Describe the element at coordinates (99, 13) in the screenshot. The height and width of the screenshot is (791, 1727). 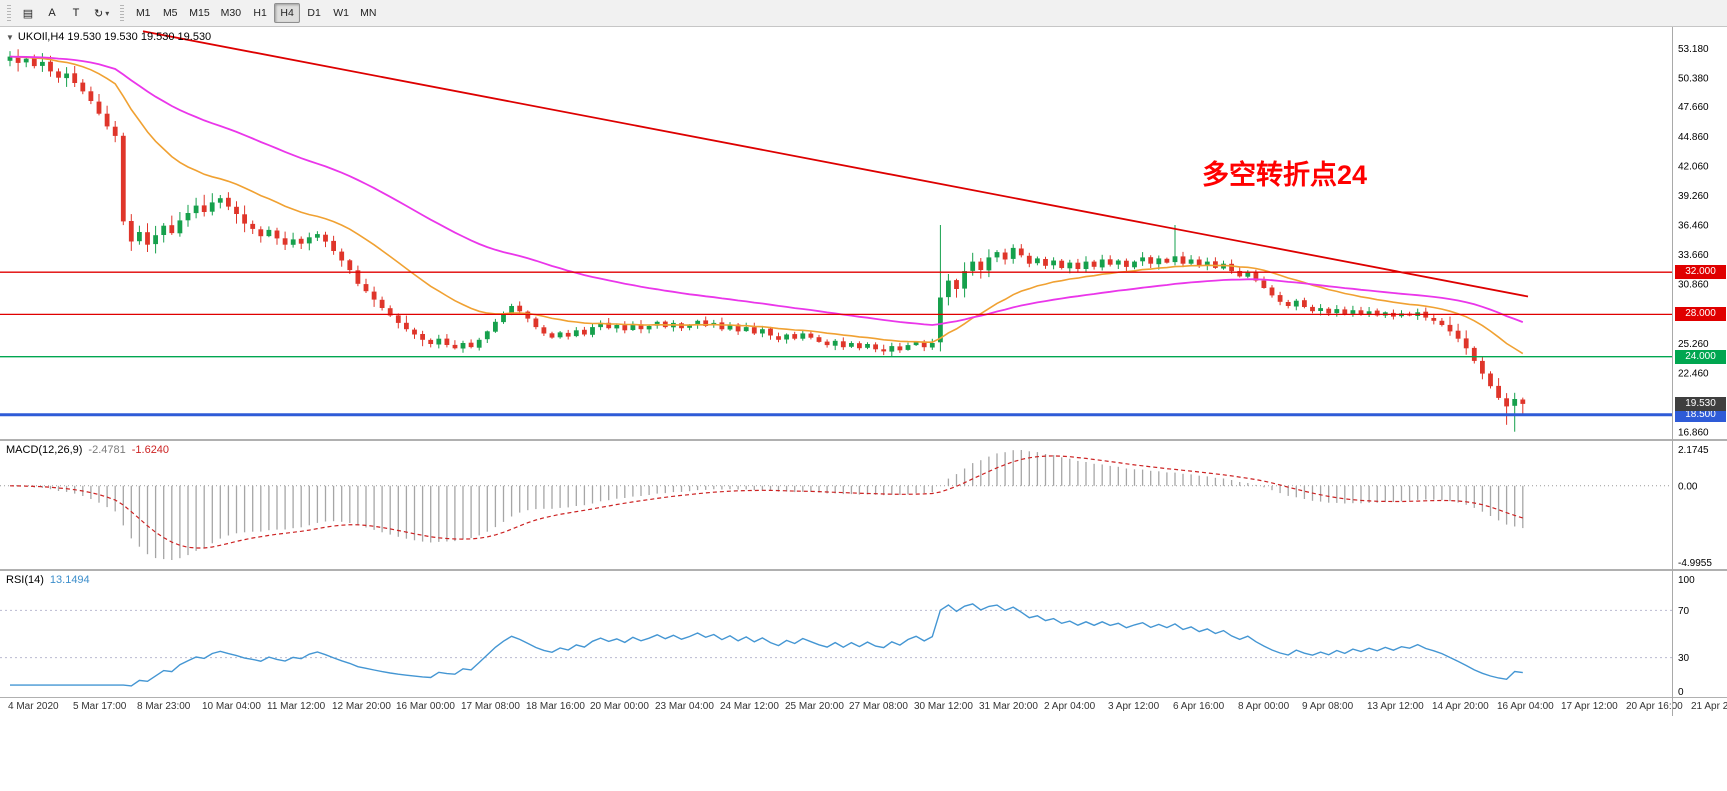
I see `refresh-icon: ↻` at that location.